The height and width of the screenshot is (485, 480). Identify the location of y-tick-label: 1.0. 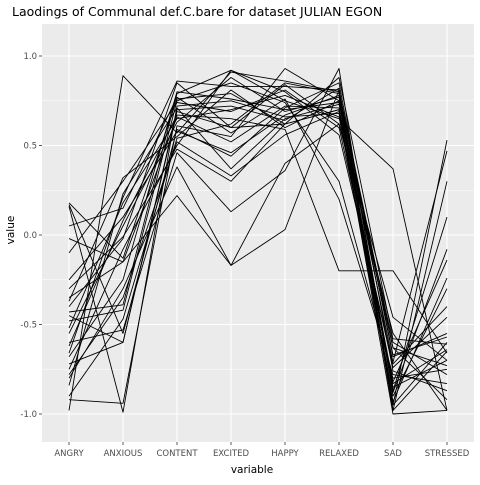
(30, 57).